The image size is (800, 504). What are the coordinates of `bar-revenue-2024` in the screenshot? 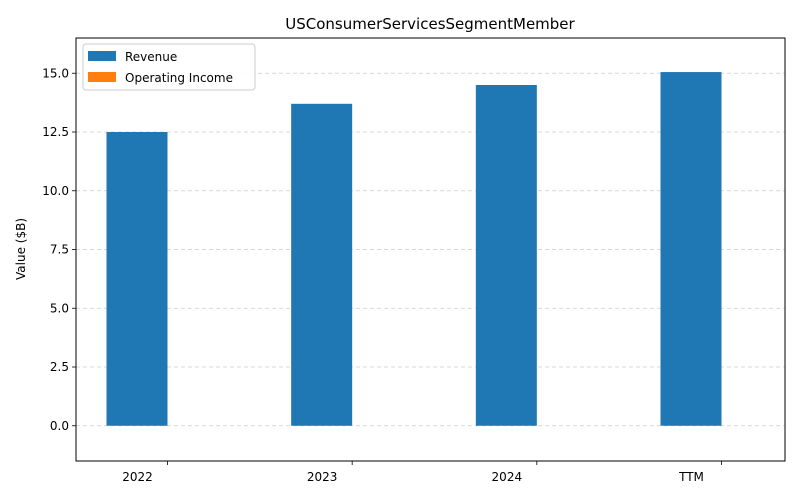 It's located at (506, 255).